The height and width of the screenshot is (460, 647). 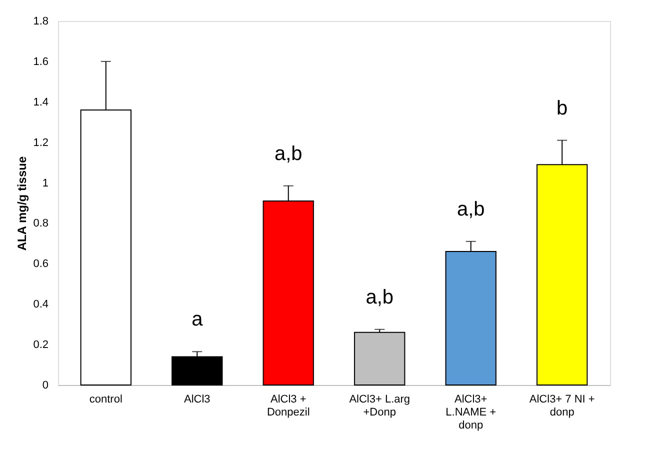 I want to click on y-tick-label: 1, so click(x=45, y=183).